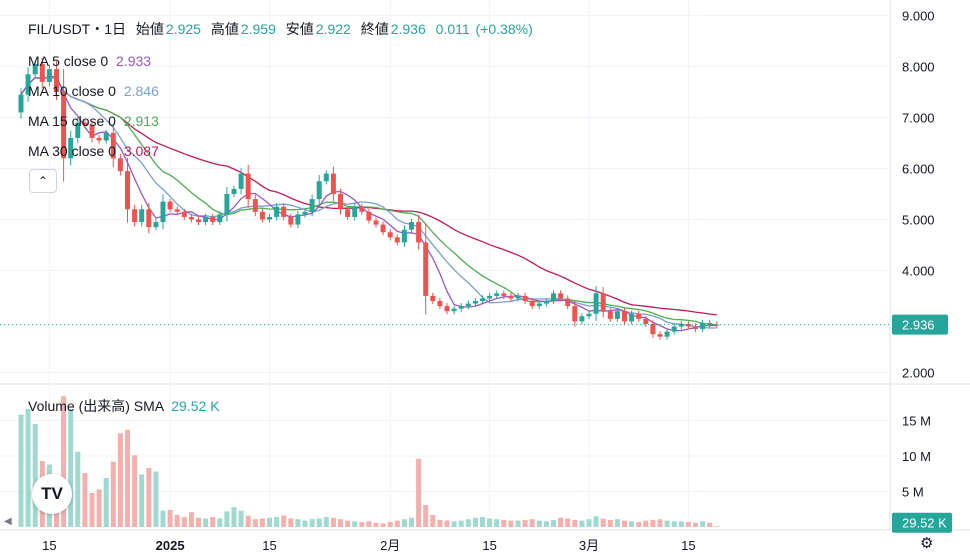 The height and width of the screenshot is (556, 970). Describe the element at coordinates (589, 545) in the screenshot. I see `time-tick-label: 3月` at that location.